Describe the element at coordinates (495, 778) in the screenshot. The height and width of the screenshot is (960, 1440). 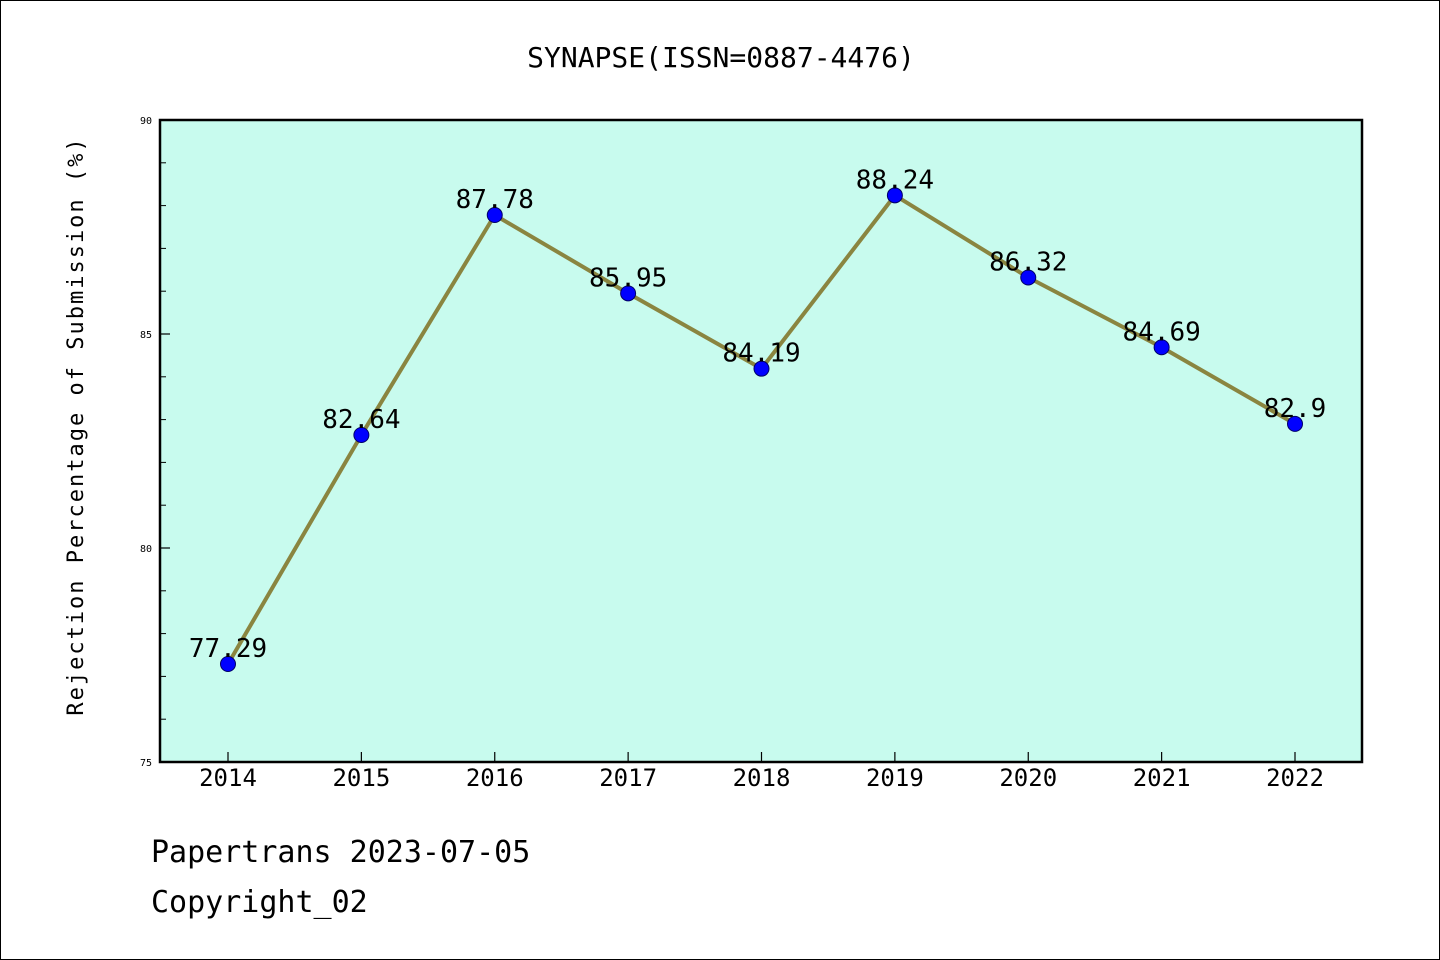
I see `x-tick-label: 2016` at that location.